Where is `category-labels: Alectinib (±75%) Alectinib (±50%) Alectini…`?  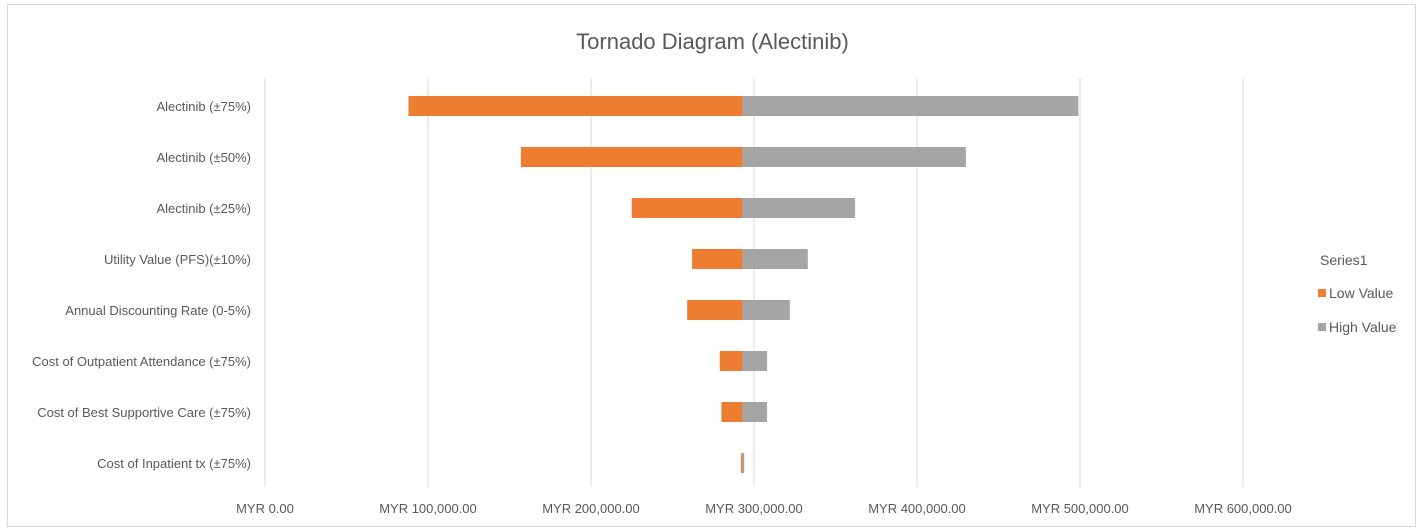
category-labels: Alectinib (±75%) Alectinib (±50%) Alectini… is located at coordinates (141, 285).